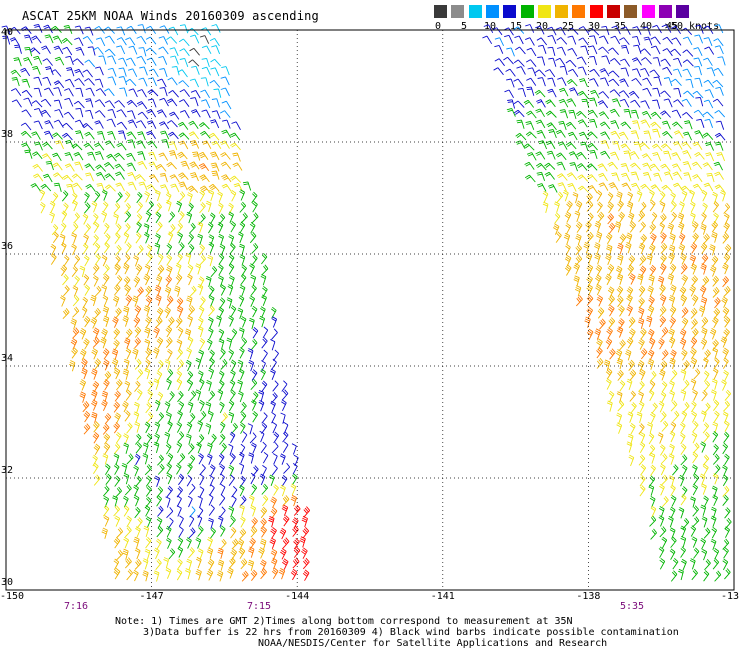  What do you see at coordinates (516, 26) in the screenshot?
I see `legend-tick-label: 15` at bounding box center [516, 26].